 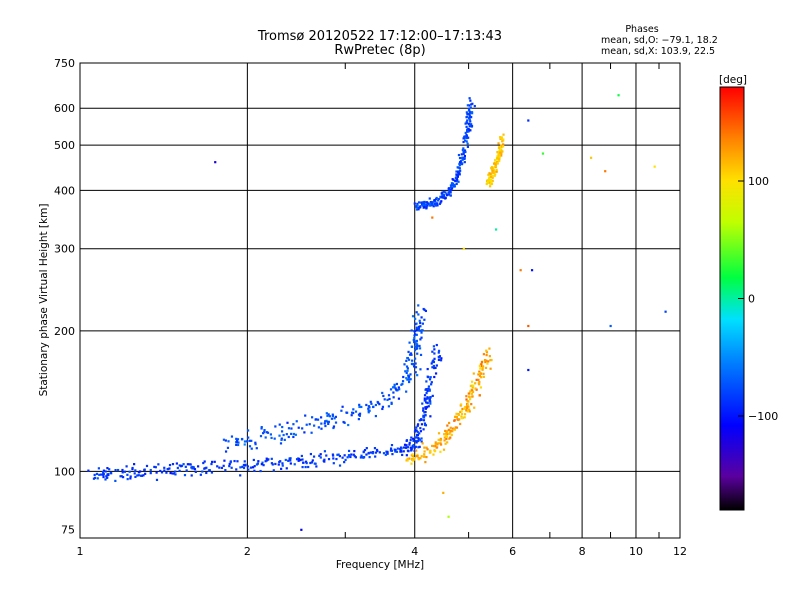 I want to click on x-tick-label: 10, so click(x=636, y=551).